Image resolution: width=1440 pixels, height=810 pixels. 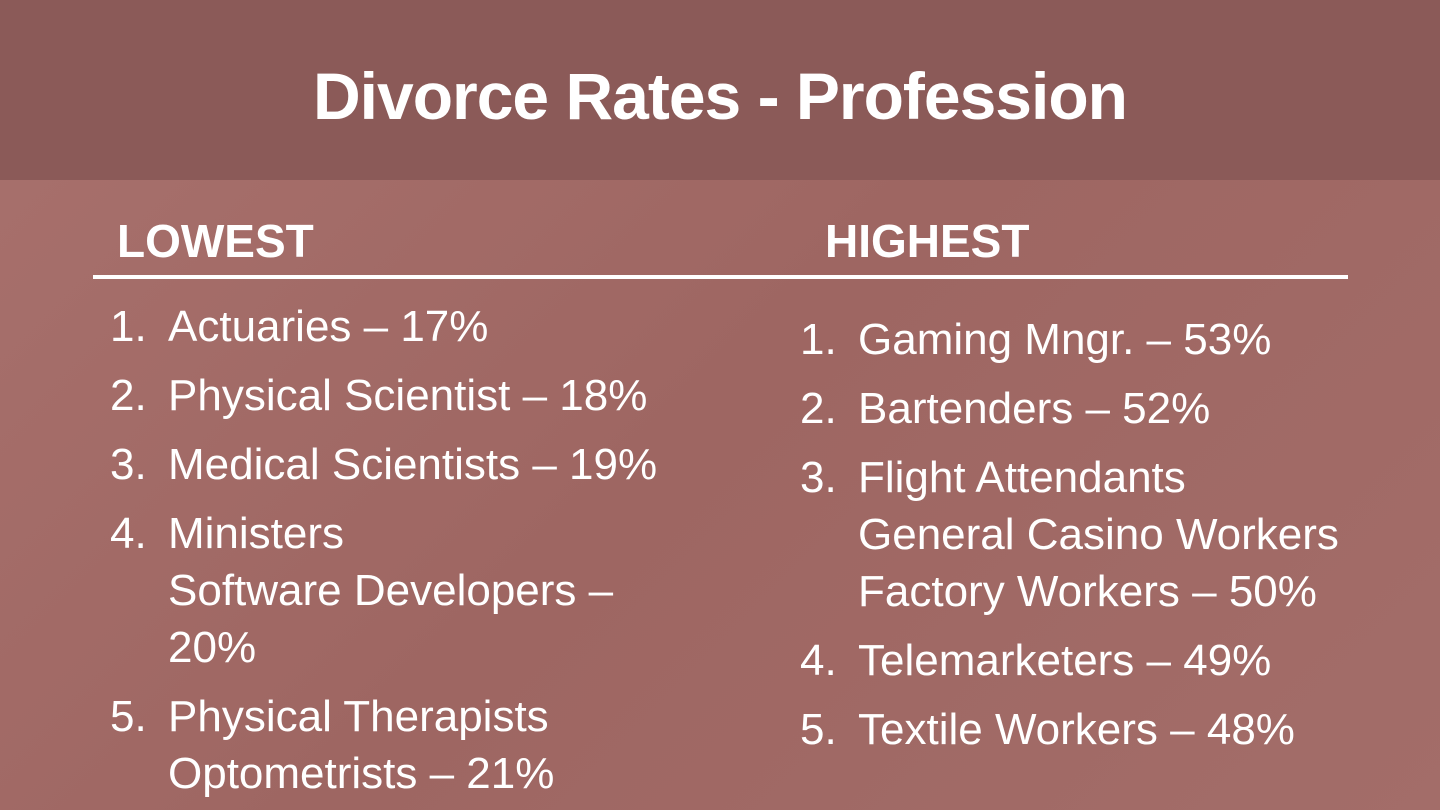 I want to click on list-item: 4. Telemarketers – 49%, so click(x=1120, y=660).